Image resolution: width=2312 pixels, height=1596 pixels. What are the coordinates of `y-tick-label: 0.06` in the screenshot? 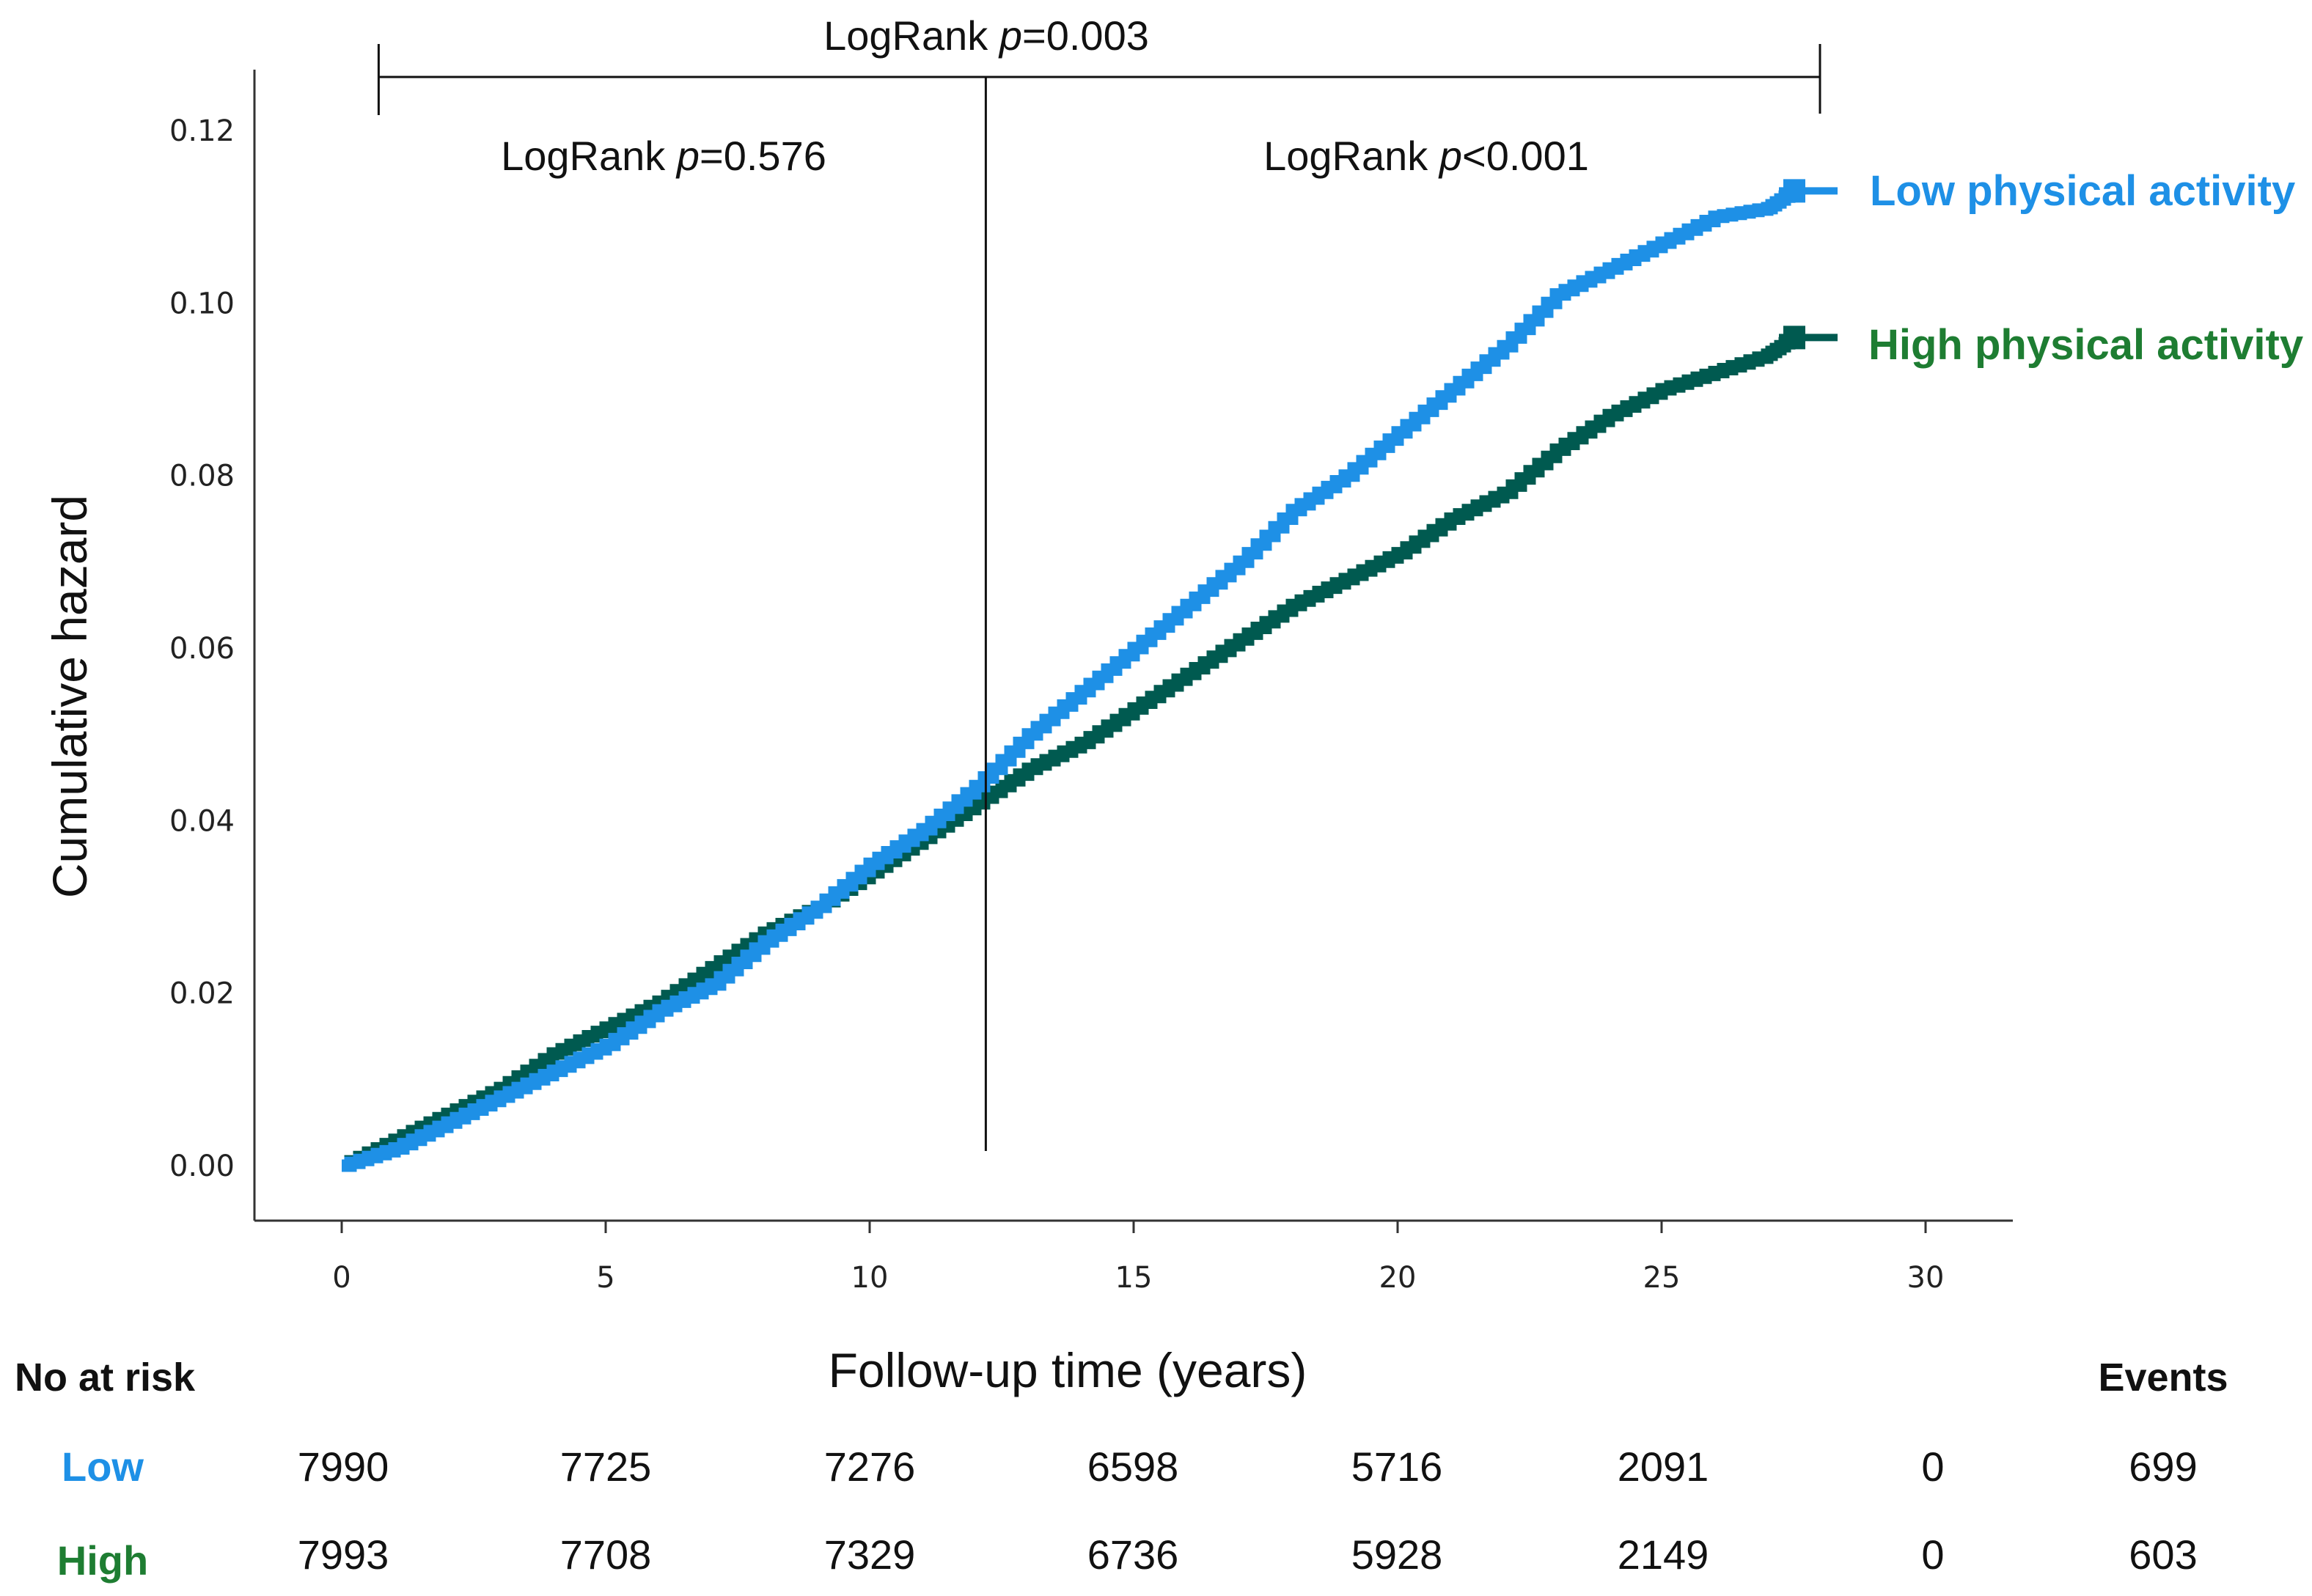 It's located at (202, 649).